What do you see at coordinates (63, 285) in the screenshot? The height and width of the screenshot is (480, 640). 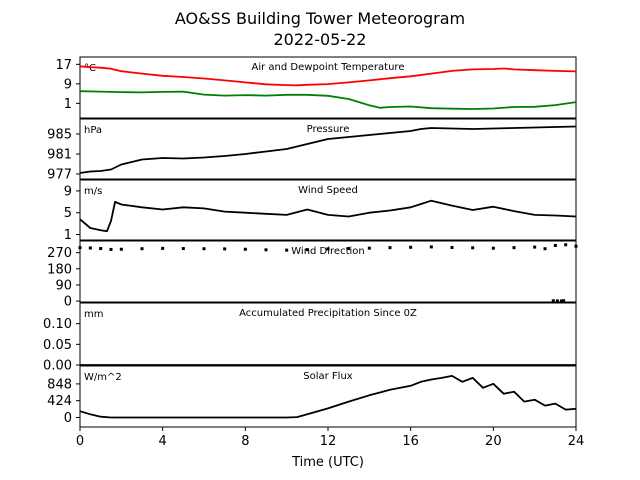 I see `y-tick-label: 90` at bounding box center [63, 285].